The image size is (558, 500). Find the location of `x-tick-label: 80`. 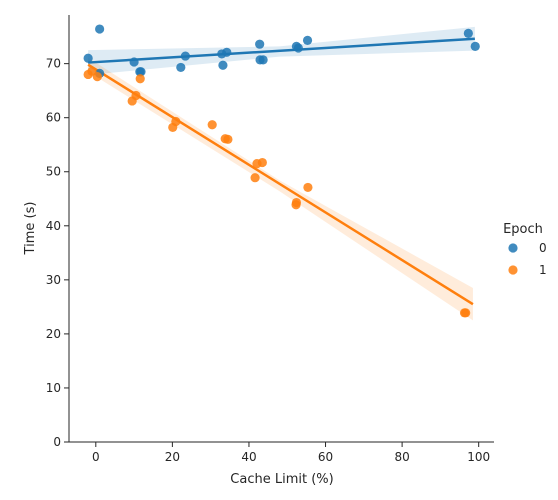

x-tick-label: 80 is located at coordinates (401, 457).